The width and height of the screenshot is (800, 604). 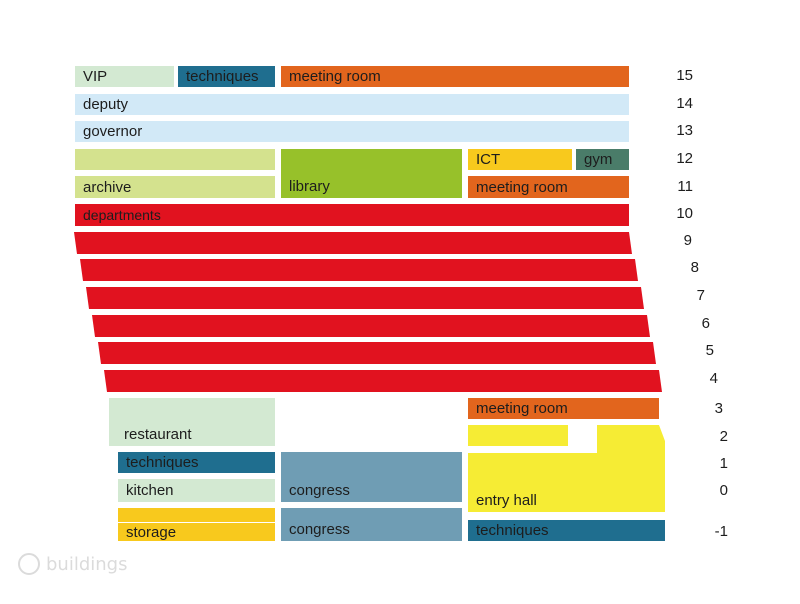 What do you see at coordinates (353, 243) in the screenshot?
I see `dept-9-slab` at bounding box center [353, 243].